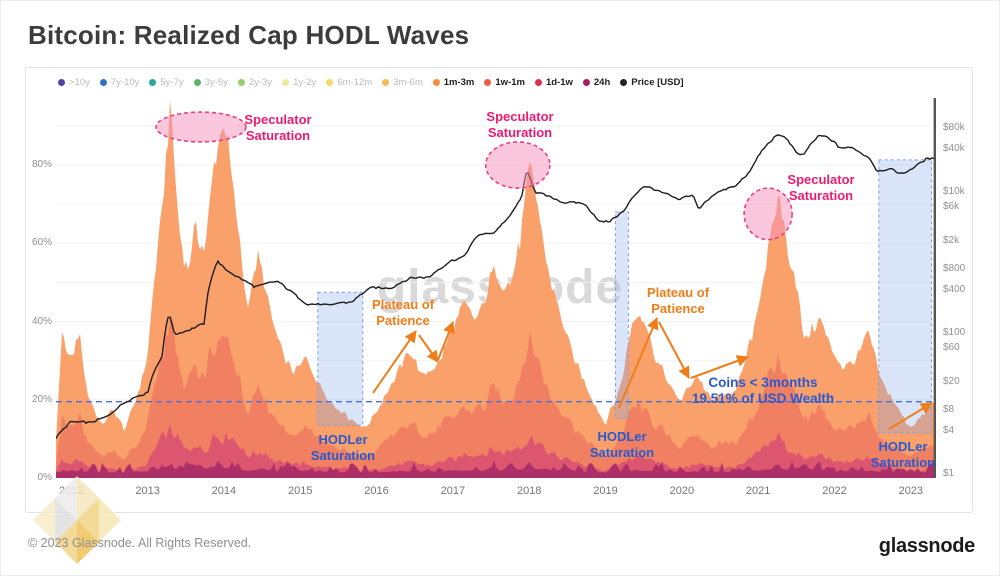 The height and width of the screenshot is (576, 1000). What do you see at coordinates (459, 82) in the screenshot?
I see `legend-label: 1m-3m` at bounding box center [459, 82].